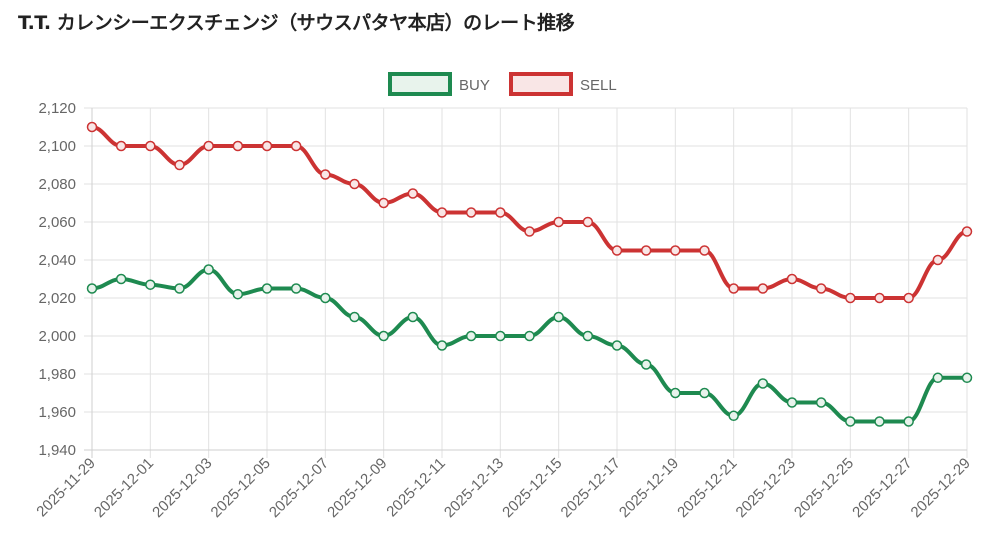 The image size is (986, 558). What do you see at coordinates (474, 488) in the screenshot?
I see `x-tick-label: 2025-12-13` at bounding box center [474, 488].